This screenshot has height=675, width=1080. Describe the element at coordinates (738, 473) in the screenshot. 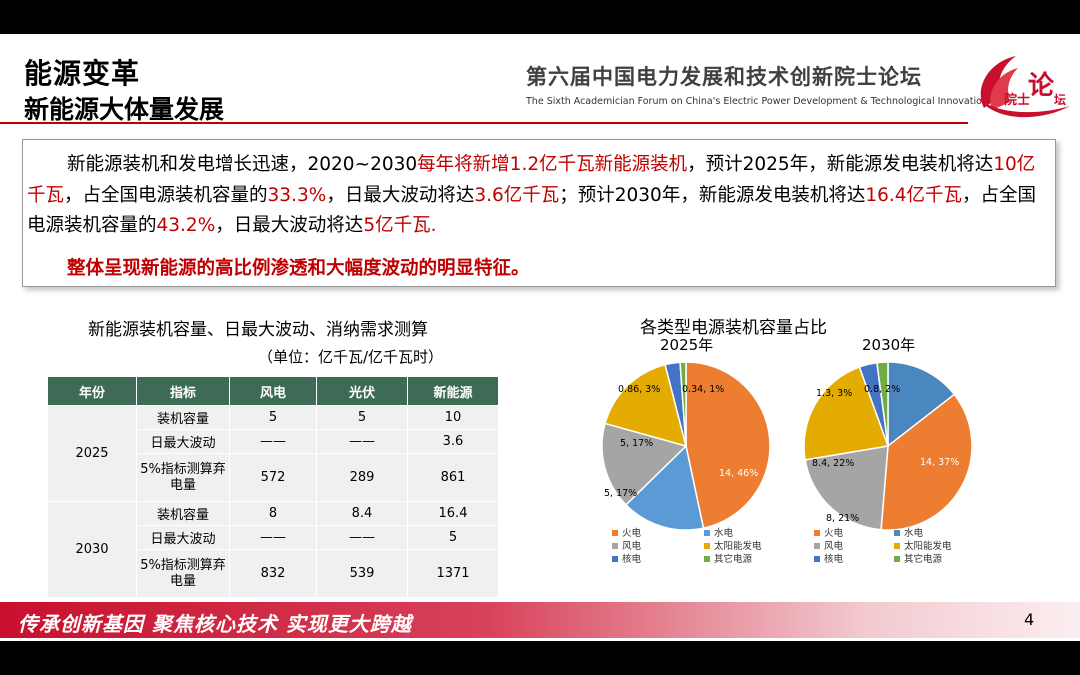

I see `pie-data-label: 14, 46%` at that location.